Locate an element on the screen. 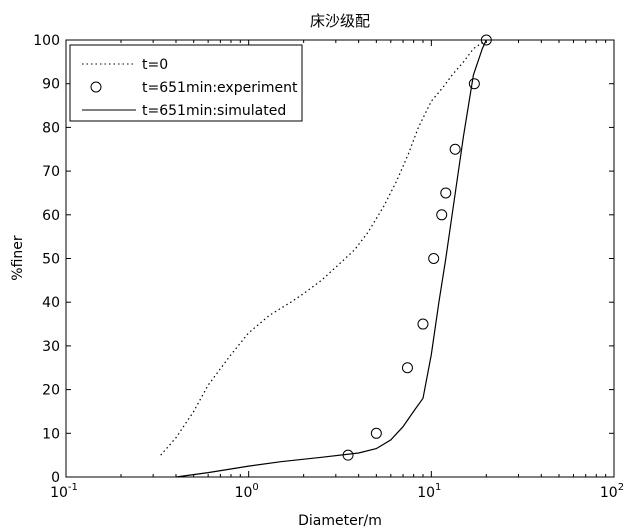 The width and height of the screenshot is (633, 529). x-tick-exponent: -1 is located at coordinates (73, 487).